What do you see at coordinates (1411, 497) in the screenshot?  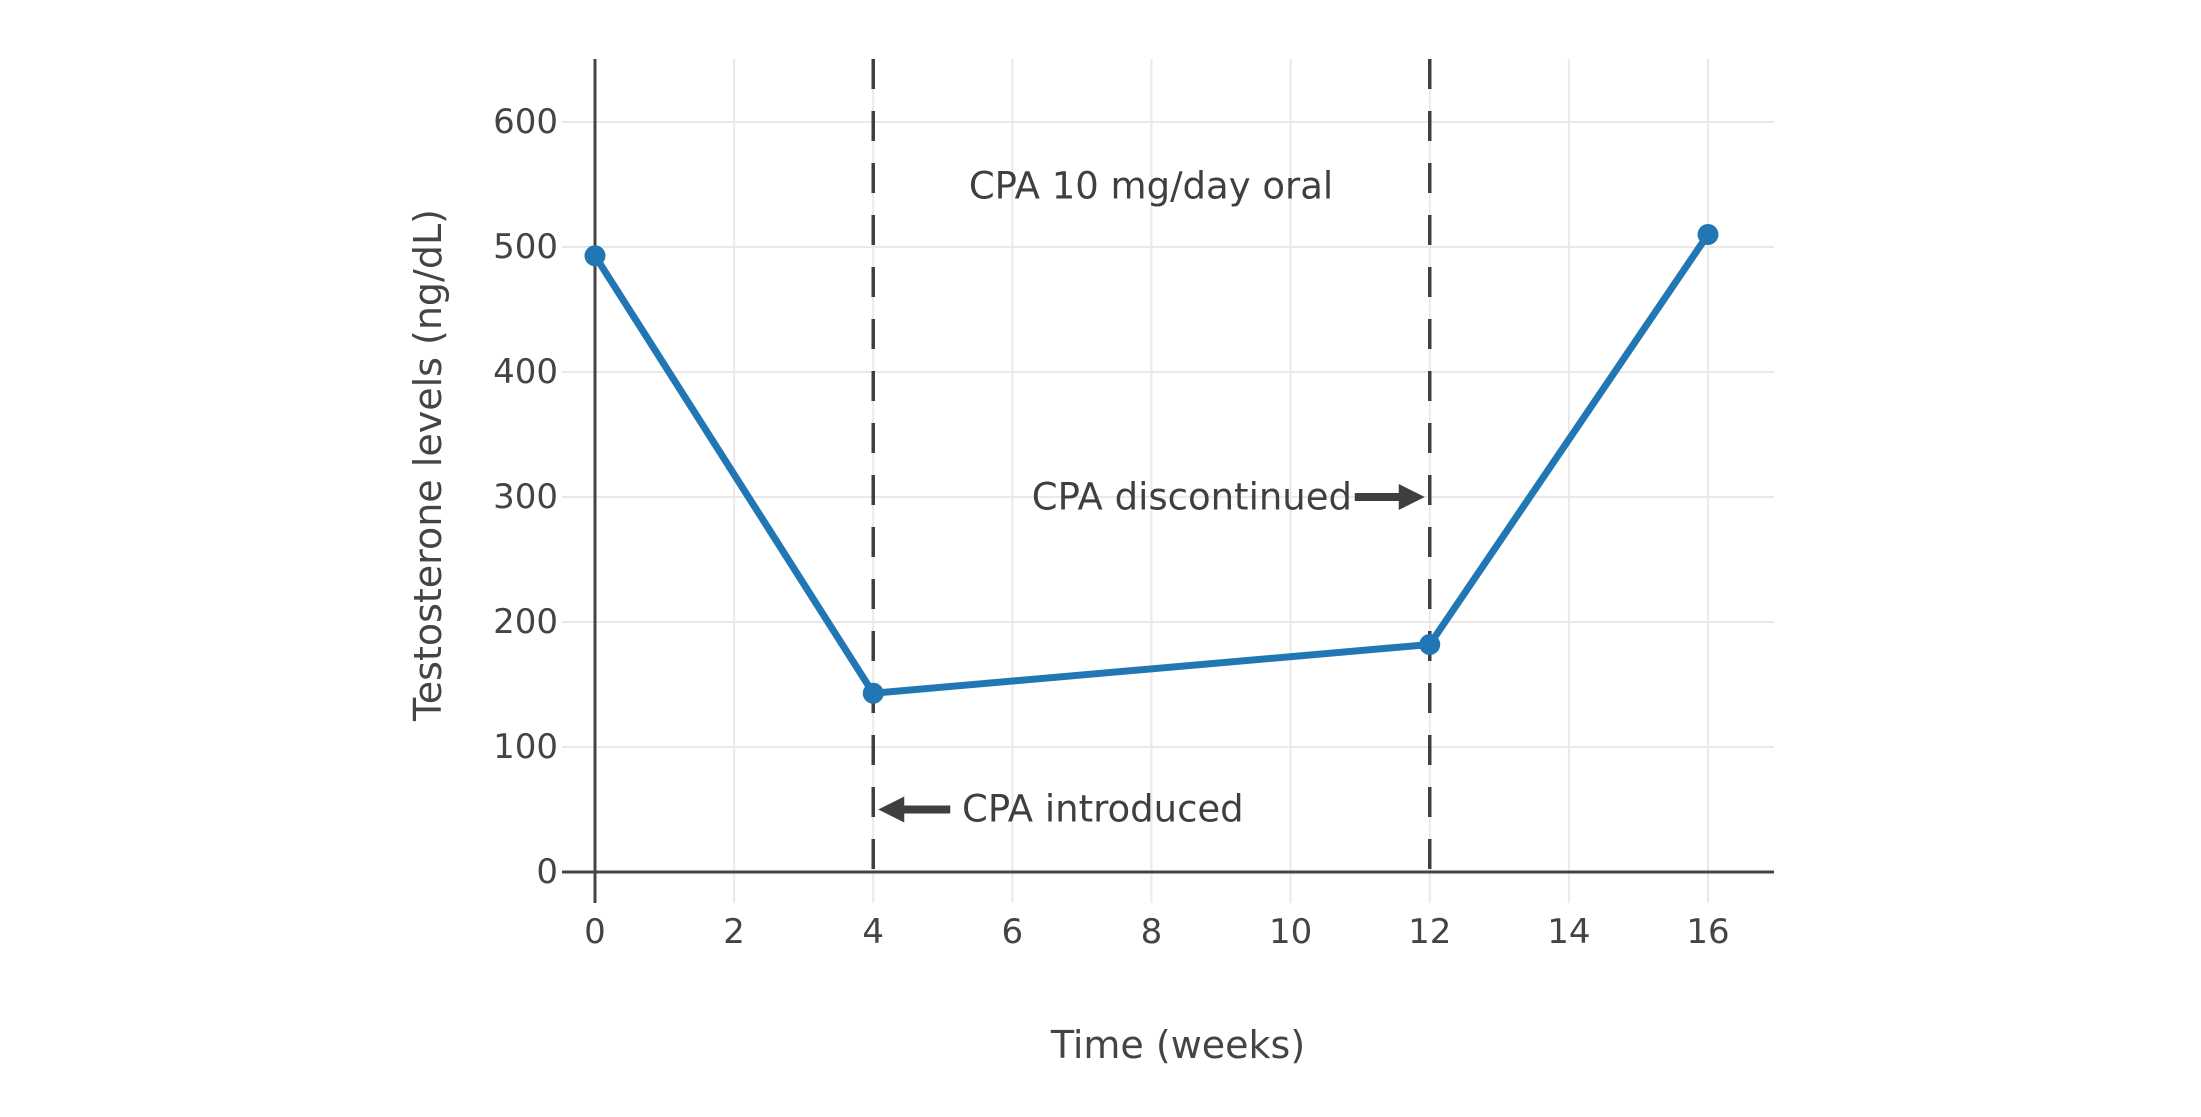 I see `arrow-head-right-icon` at bounding box center [1411, 497].